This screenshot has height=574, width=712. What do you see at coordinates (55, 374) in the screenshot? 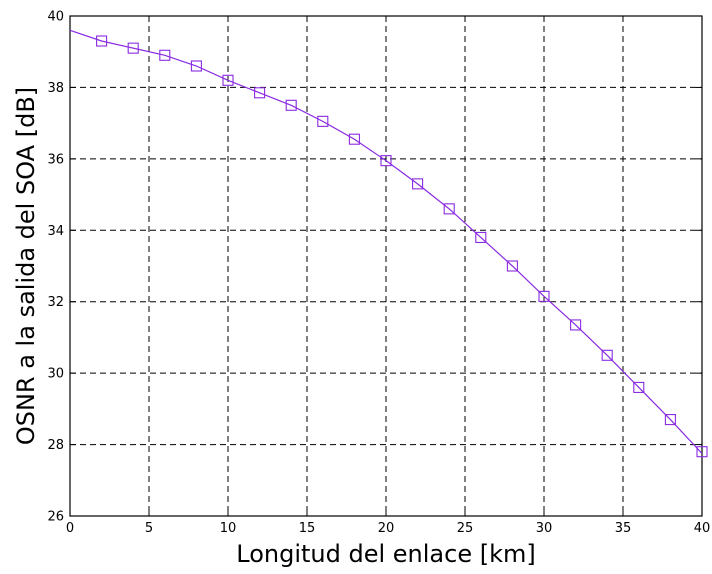
I see `y-tick-label: 30` at bounding box center [55, 374].